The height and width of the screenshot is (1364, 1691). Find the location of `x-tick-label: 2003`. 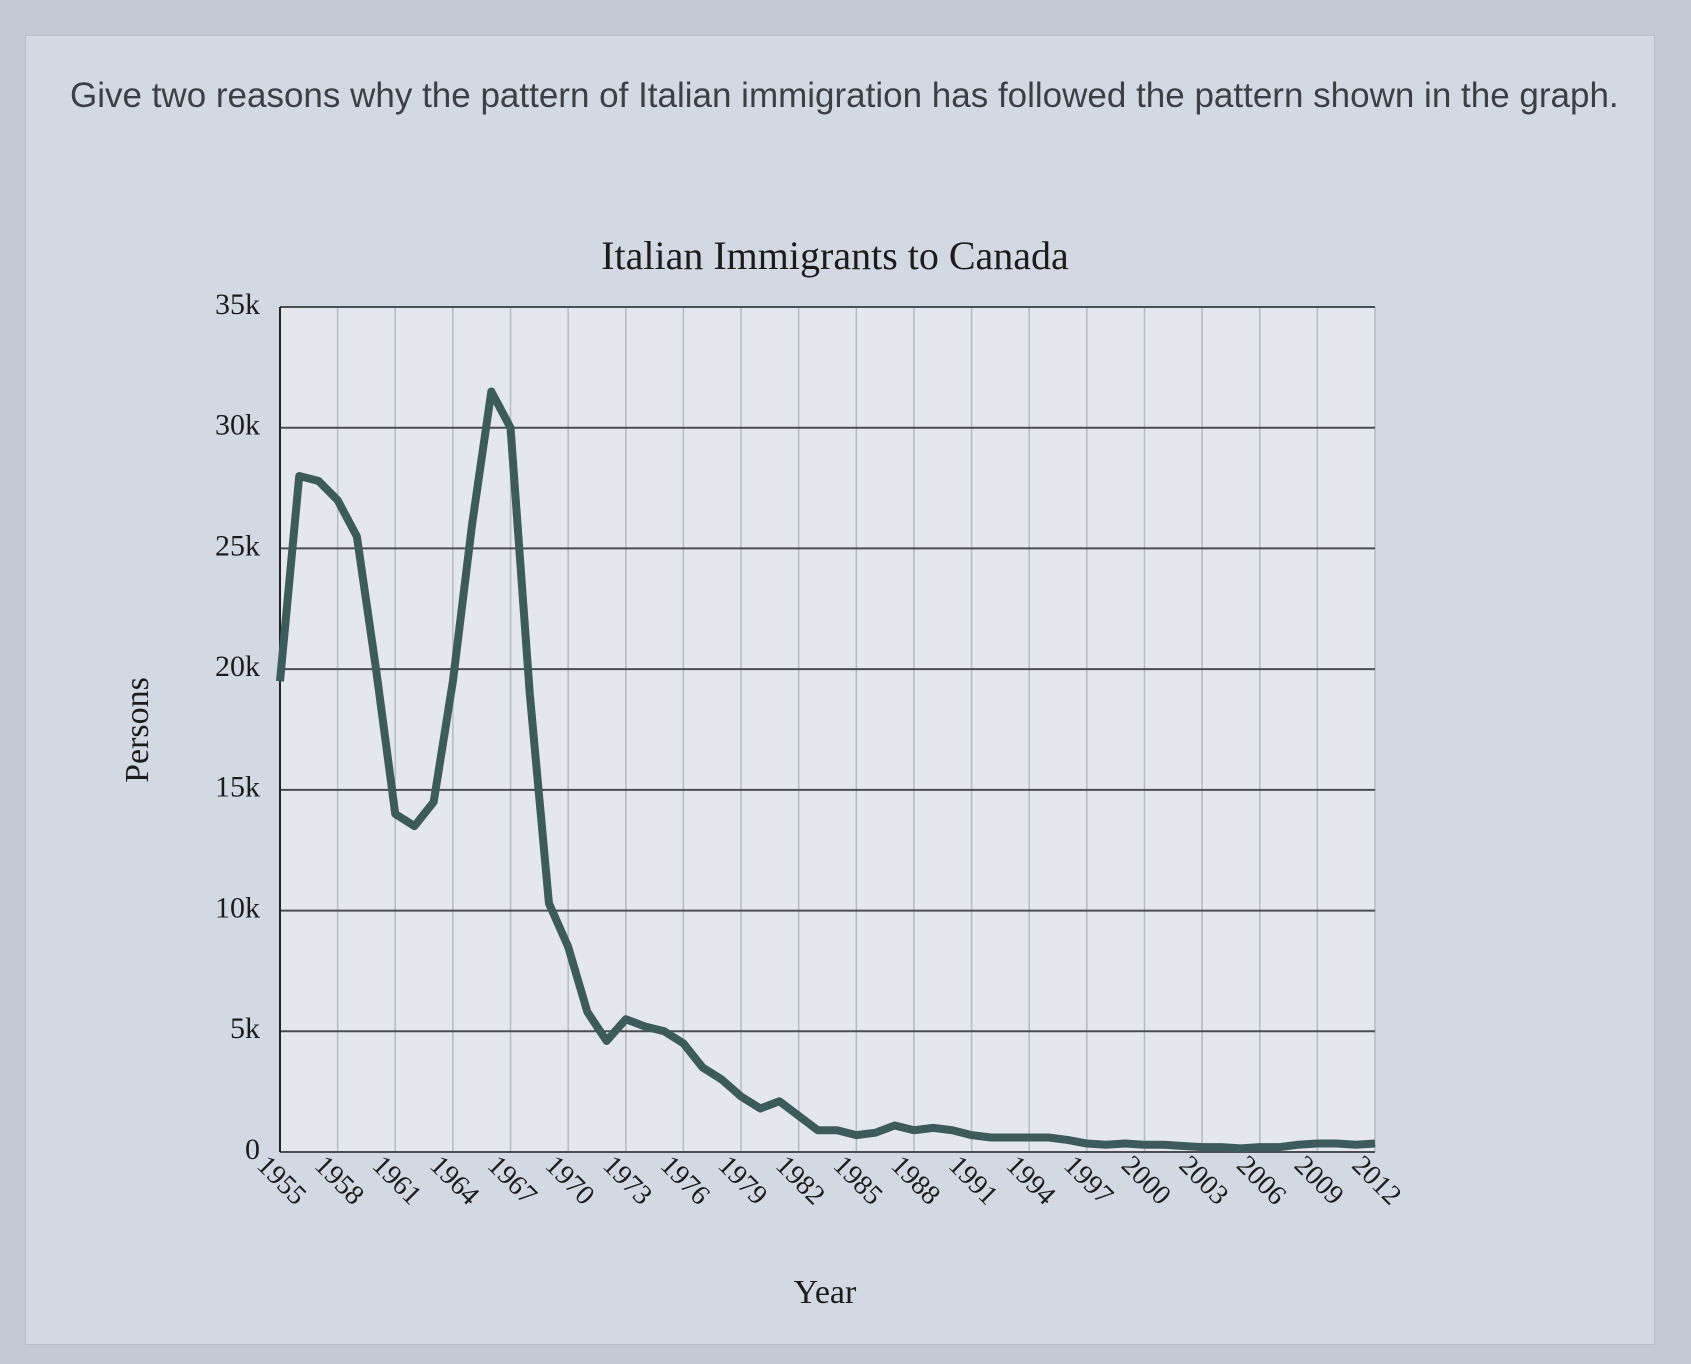

x-tick-label: 2003 is located at coordinates (1204, 1181).